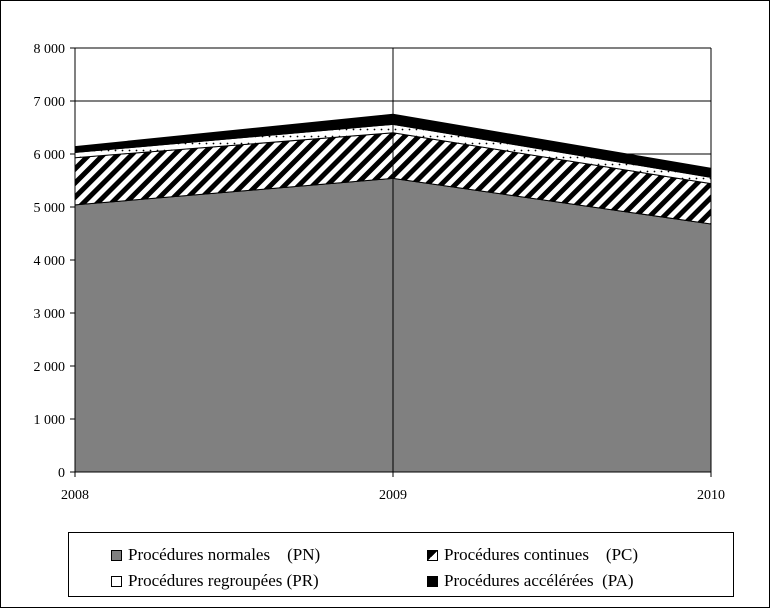 Image resolution: width=771 pixels, height=609 pixels. Describe the element at coordinates (50, 208) in the screenshot. I see `y-tick-label: 5 000` at that location.